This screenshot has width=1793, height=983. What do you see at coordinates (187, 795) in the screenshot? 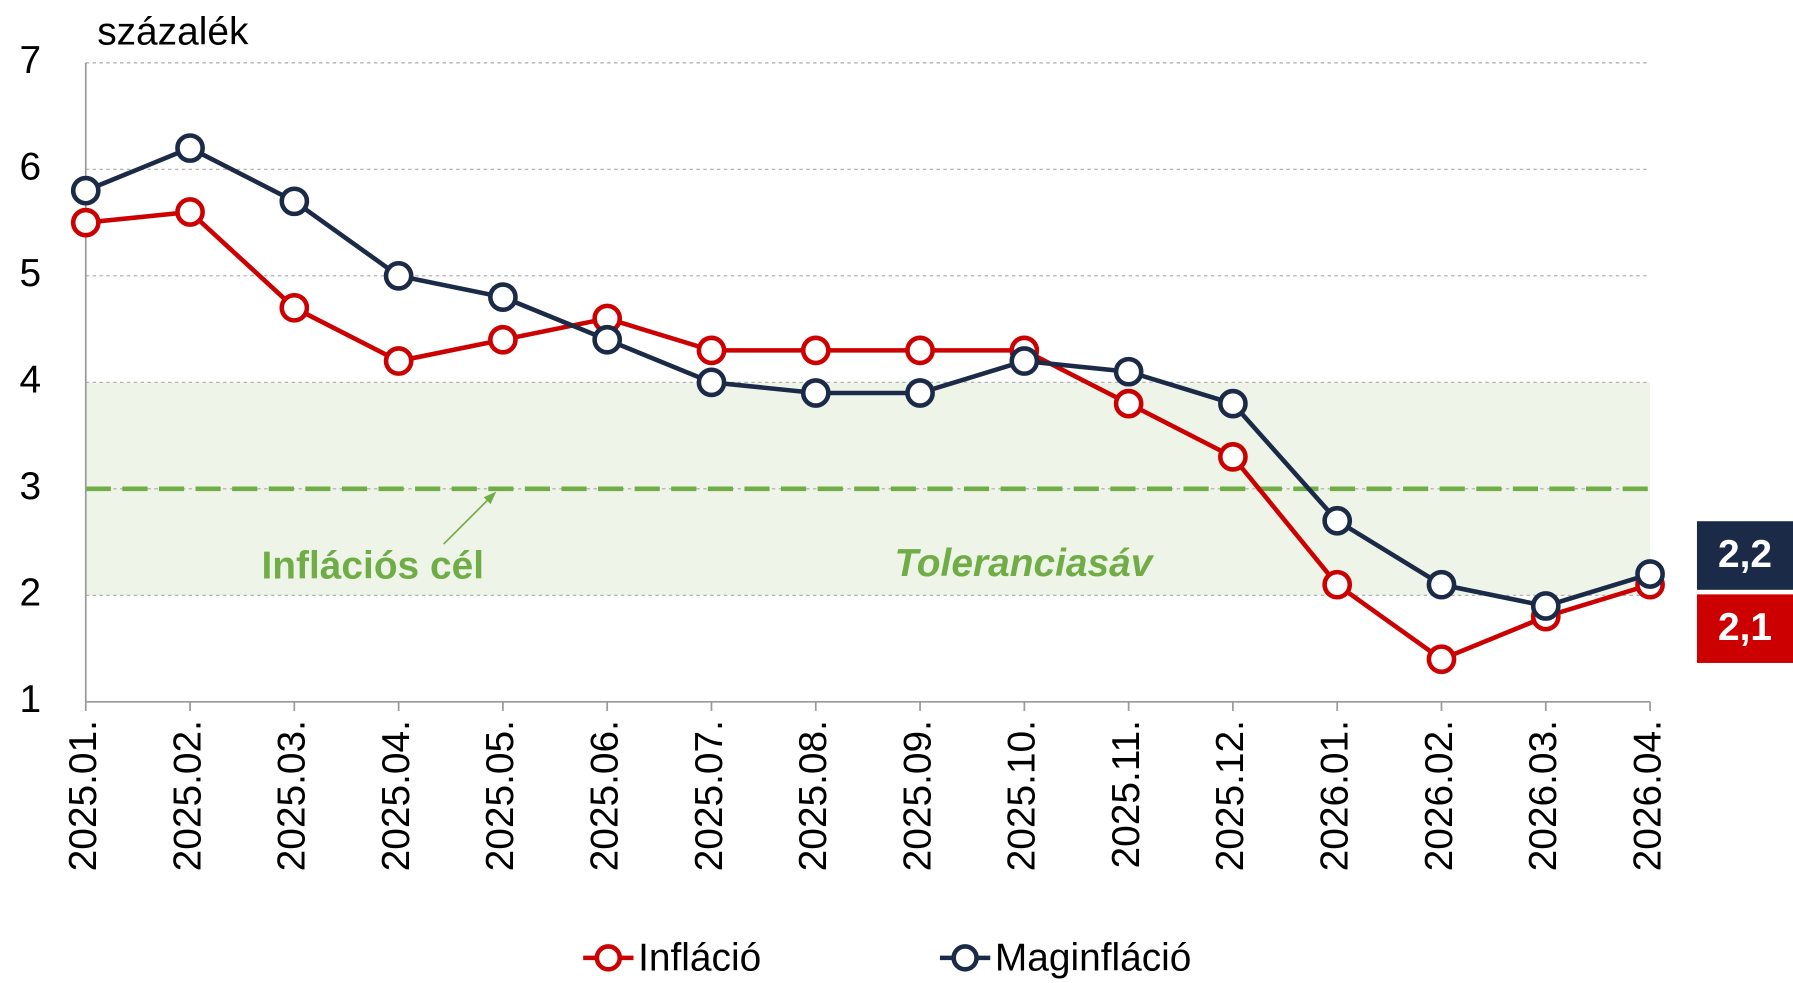
I see `x-tick-label: 2025.02.` at bounding box center [187, 795].